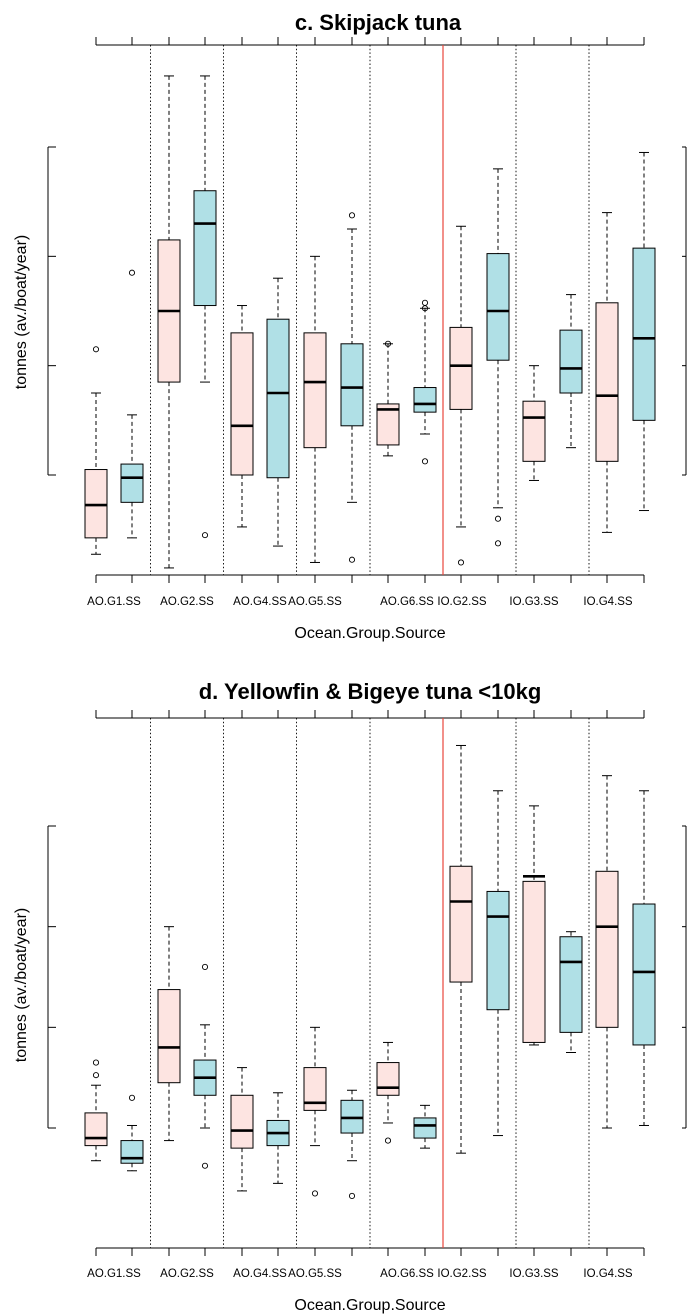 The height and width of the screenshot is (1315, 687). I want to click on chart-title: d. Yellowfin & Bigeye tuna <10kg, so click(370, 691).